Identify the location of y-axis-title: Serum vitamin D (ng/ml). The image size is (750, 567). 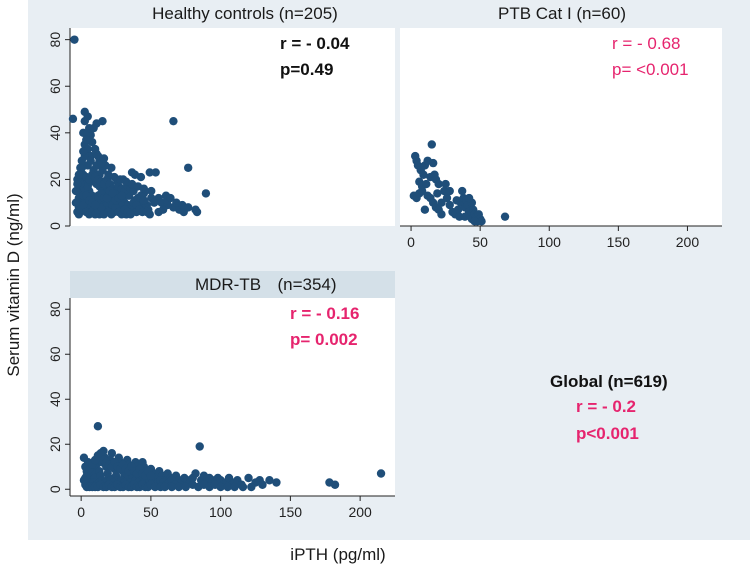
(13, 284).